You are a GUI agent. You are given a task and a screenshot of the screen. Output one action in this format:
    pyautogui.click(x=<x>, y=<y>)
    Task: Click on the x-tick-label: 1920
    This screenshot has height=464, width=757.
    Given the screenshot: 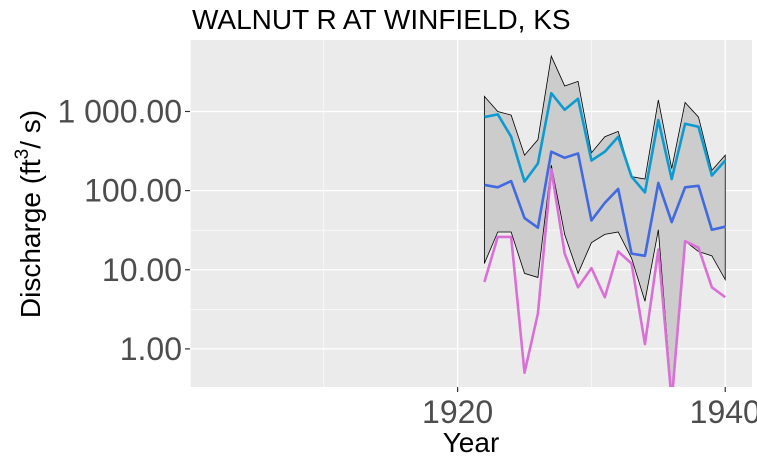 What is the action you would take?
    pyautogui.click(x=457, y=412)
    